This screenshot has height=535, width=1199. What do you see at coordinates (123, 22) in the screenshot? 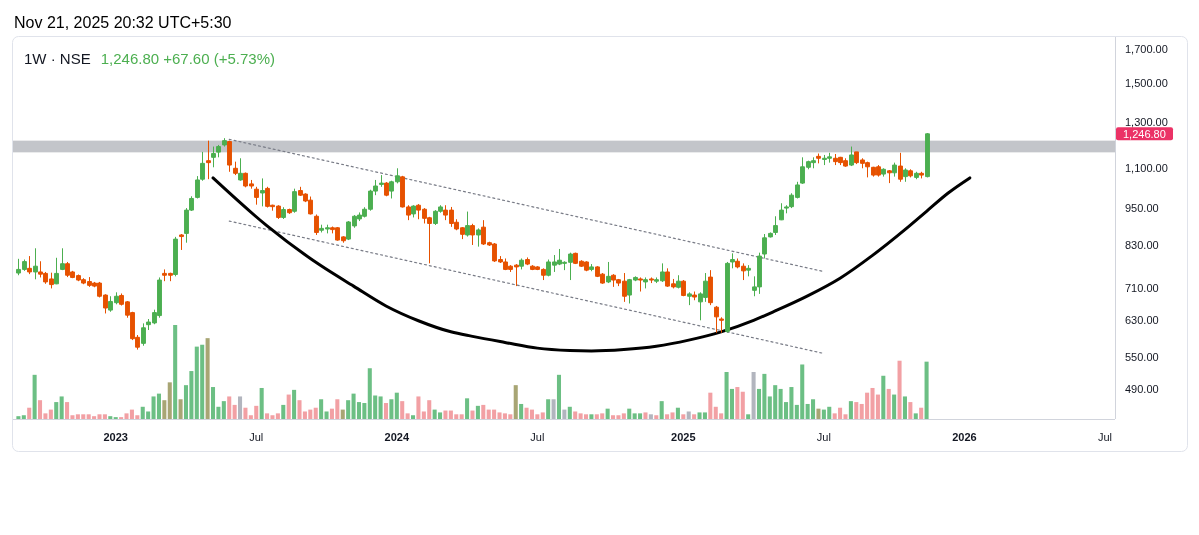
I see `text: Nov 21, 2025 20:32 UTC+5:30` at bounding box center [123, 22].